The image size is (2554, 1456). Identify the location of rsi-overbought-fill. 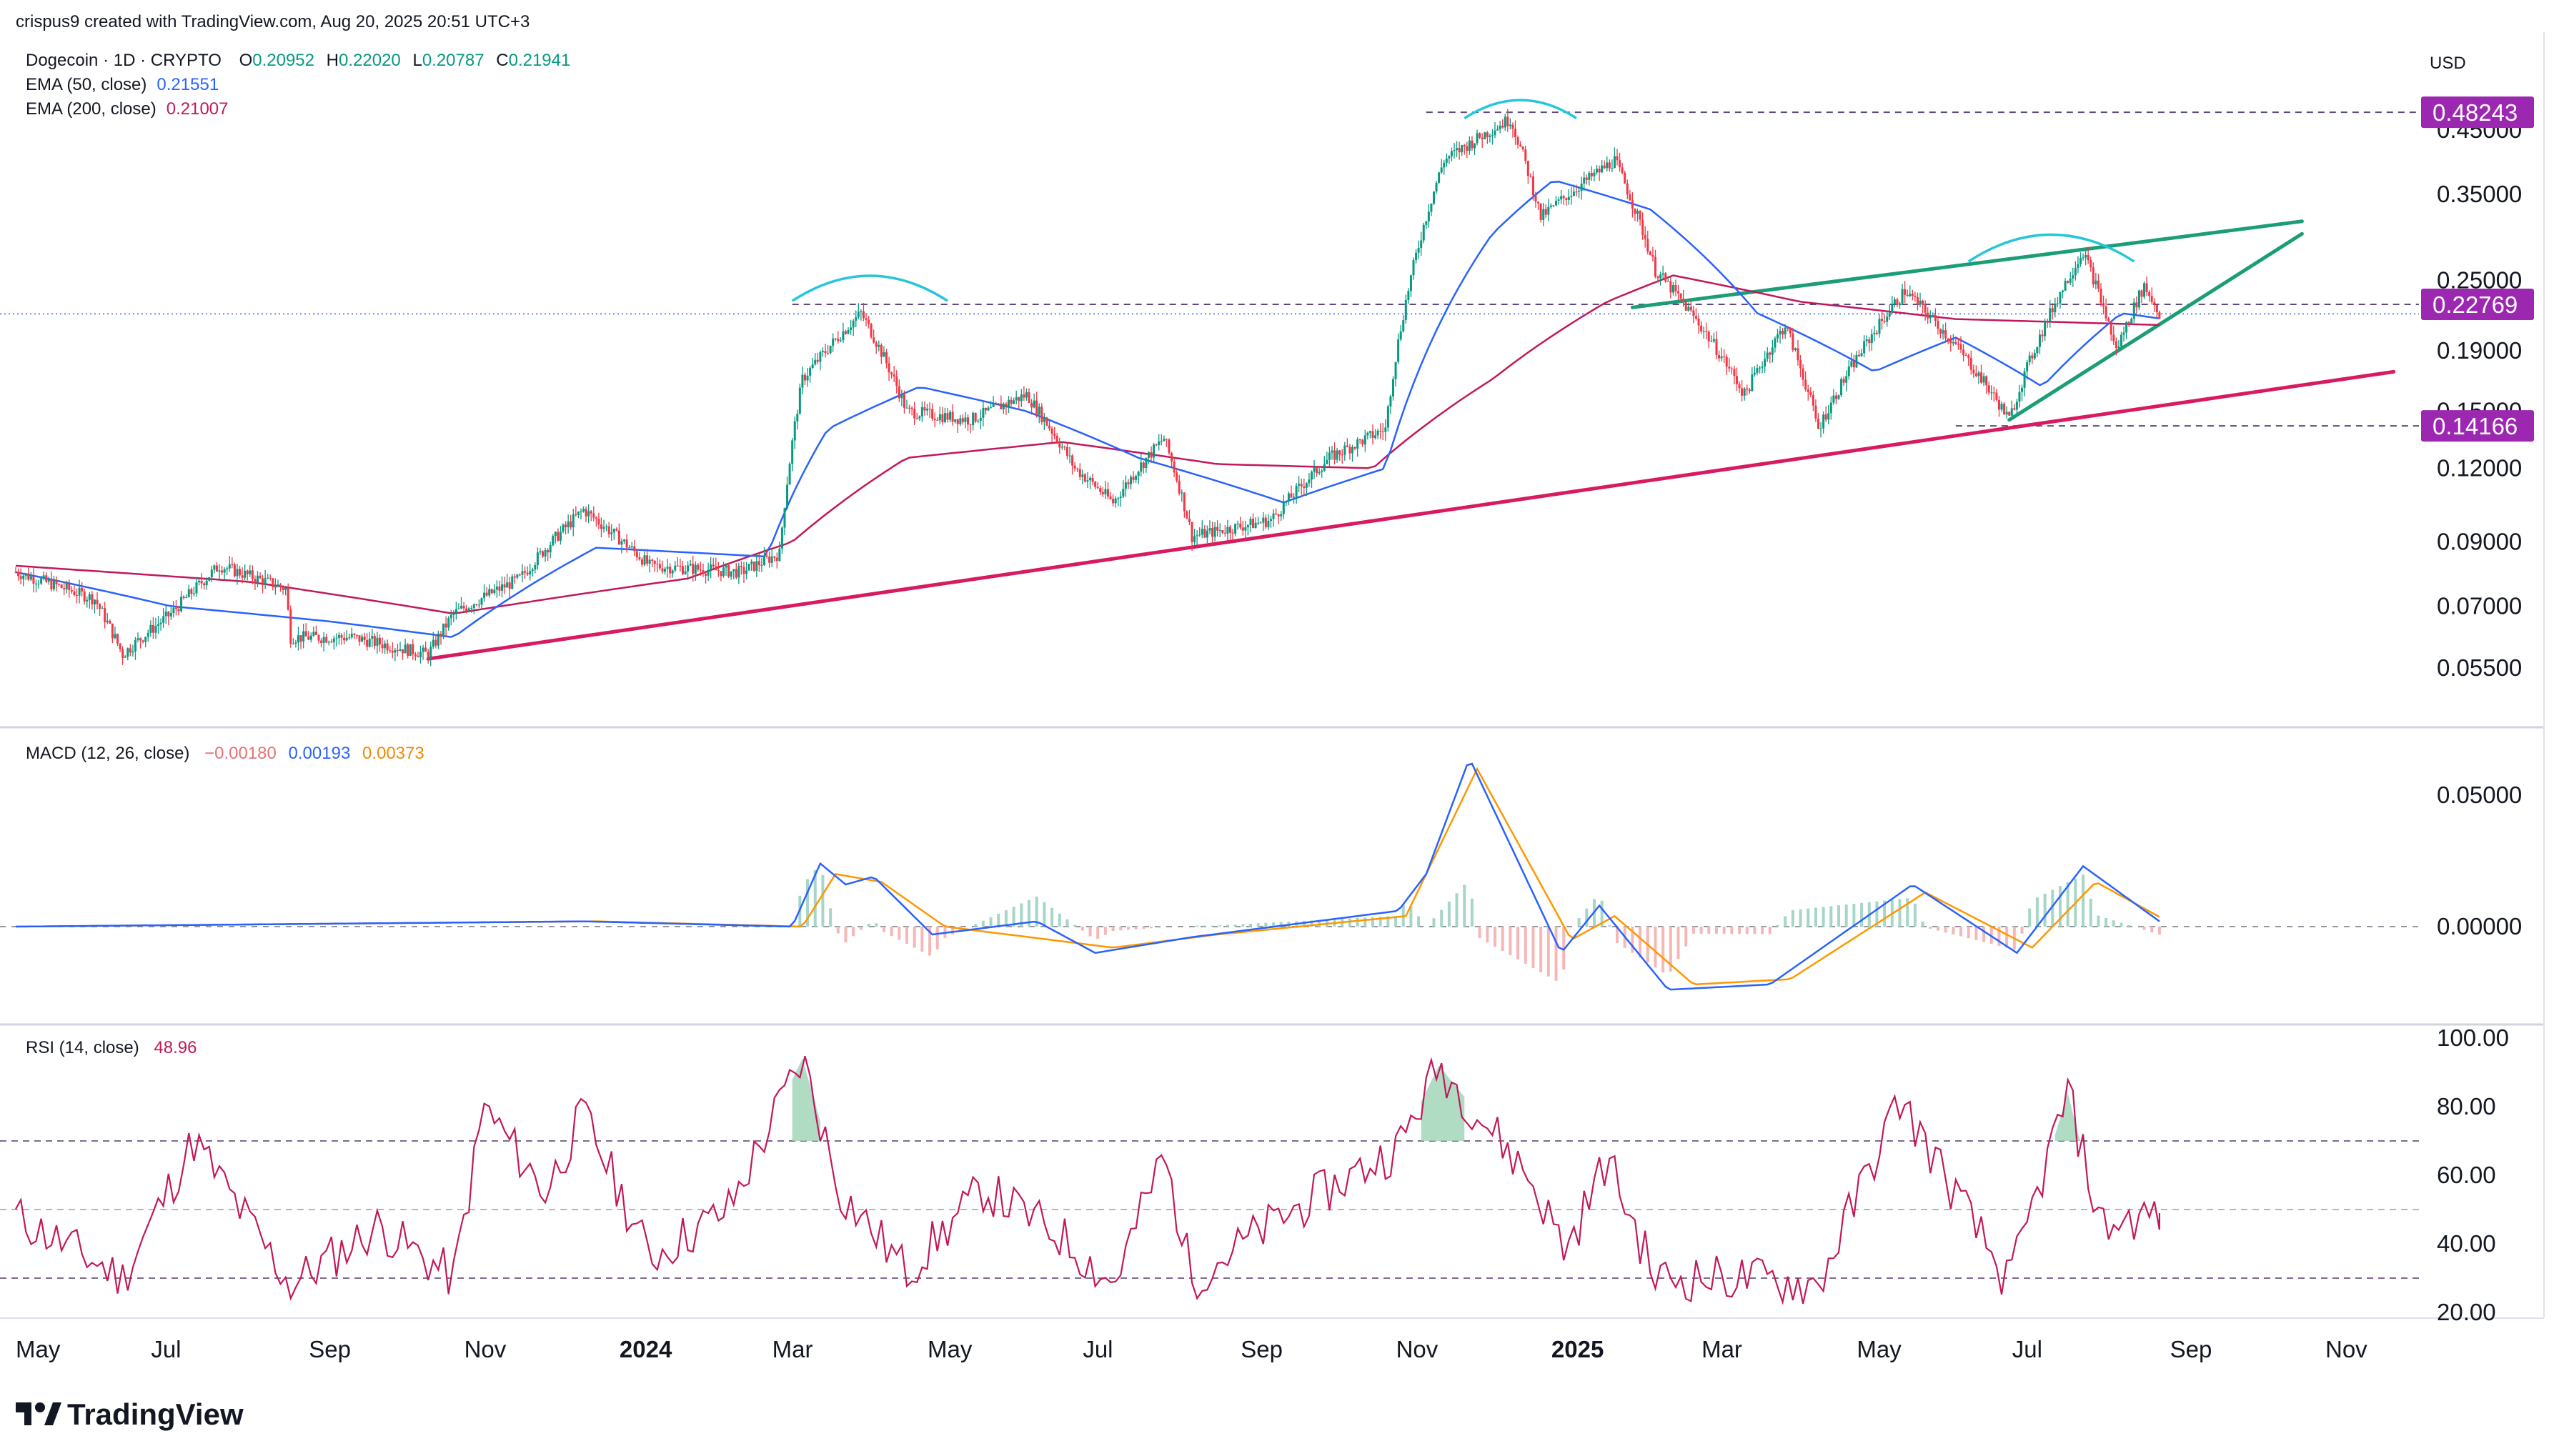
(1443, 1103).